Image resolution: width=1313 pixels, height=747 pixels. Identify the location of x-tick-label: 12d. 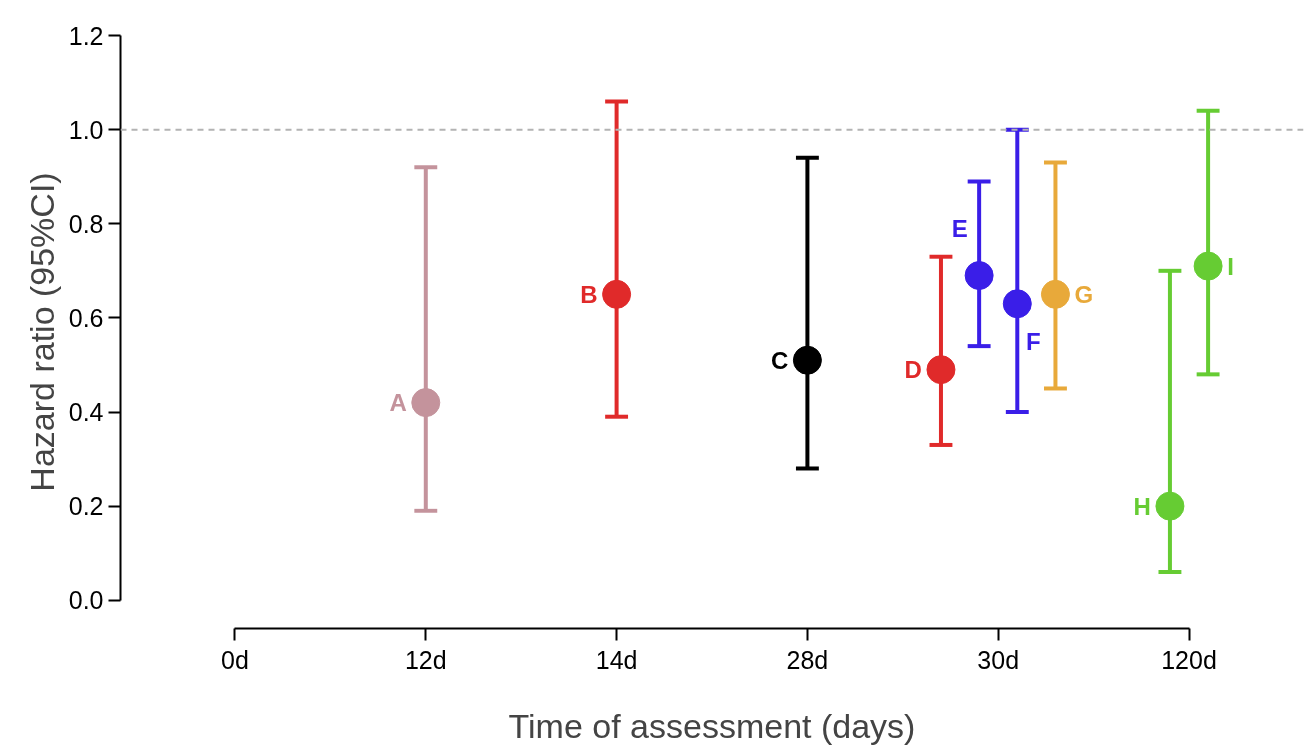
(425, 659).